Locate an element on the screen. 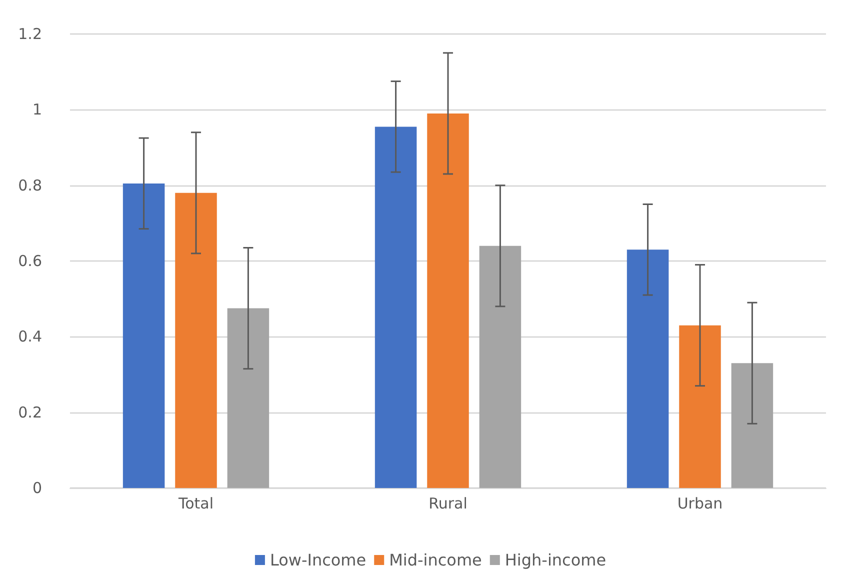 The height and width of the screenshot is (587, 861). y-tick-label: 0.4 is located at coordinates (30, 337).